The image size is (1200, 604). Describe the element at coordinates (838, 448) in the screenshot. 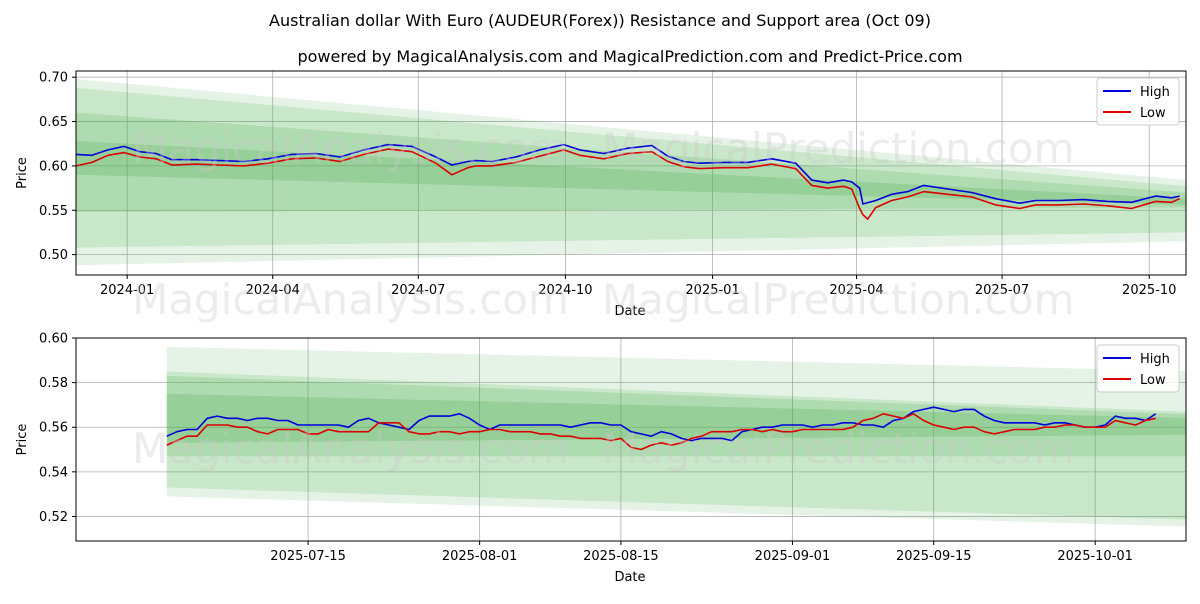

I see `watermark-prediction-bottom: MagicalPrediction.com` at that location.